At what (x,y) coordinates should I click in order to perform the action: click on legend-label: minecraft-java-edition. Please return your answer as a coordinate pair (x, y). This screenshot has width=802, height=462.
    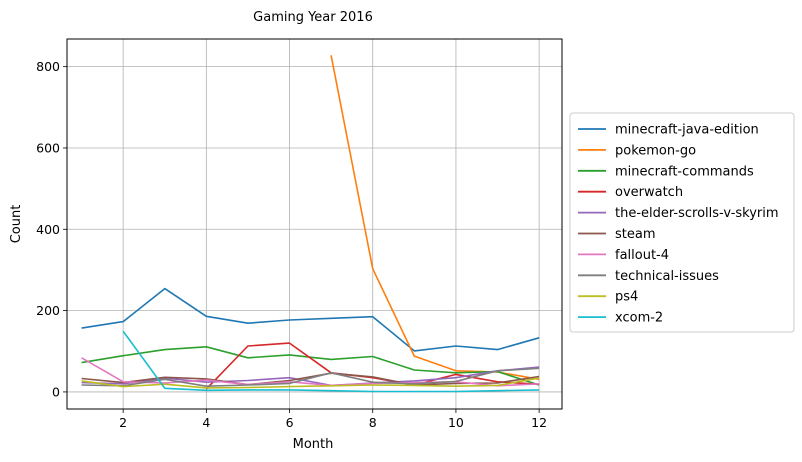
    Looking at the image, I should click on (687, 130).